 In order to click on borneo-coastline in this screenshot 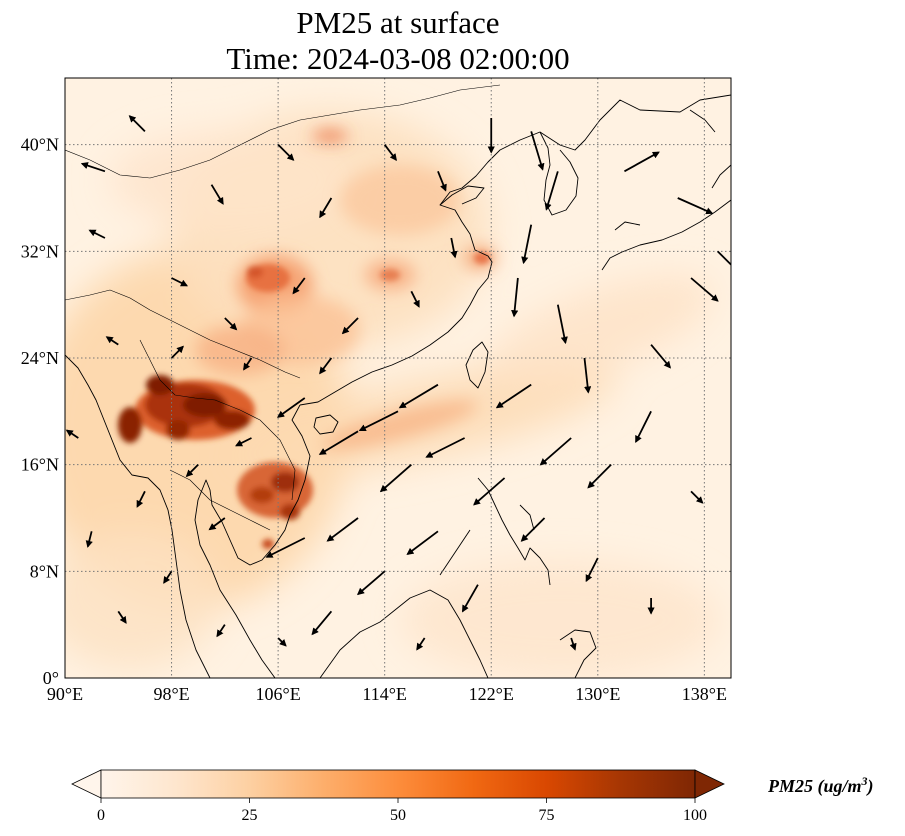, I will do `click(404, 633)`.